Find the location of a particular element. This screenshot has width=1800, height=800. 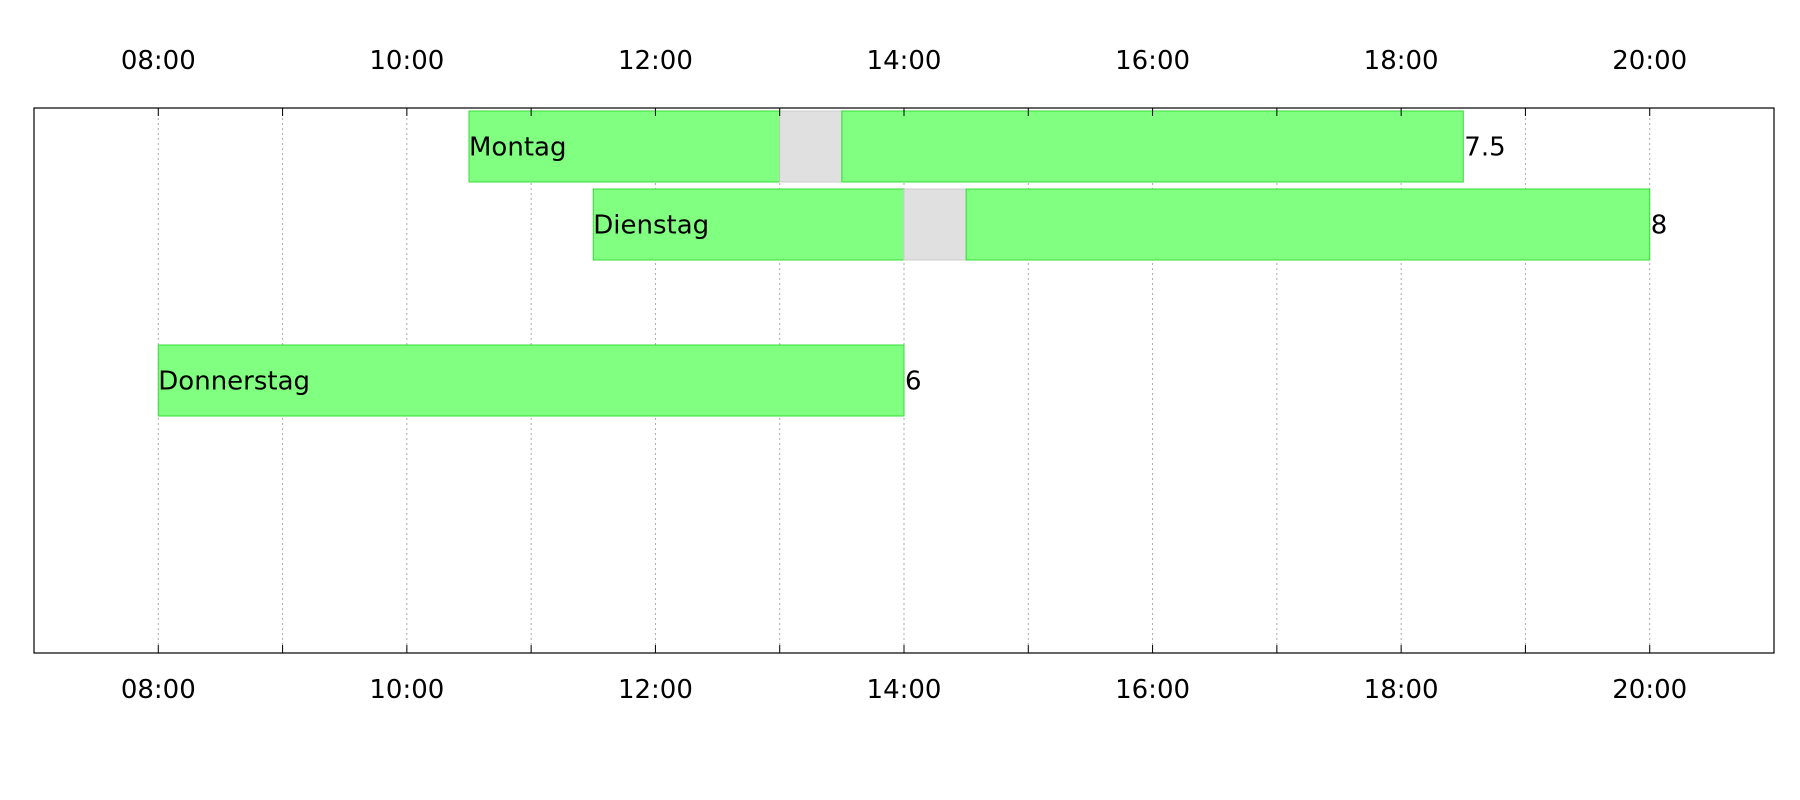

tick-label-top: 20:00 is located at coordinates (1649, 61).